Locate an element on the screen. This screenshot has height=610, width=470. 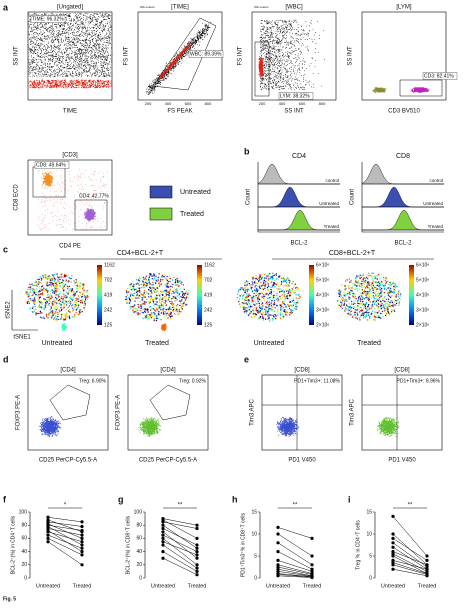
gate-label: LYM: 38.32% is located at coordinates (295, 96).